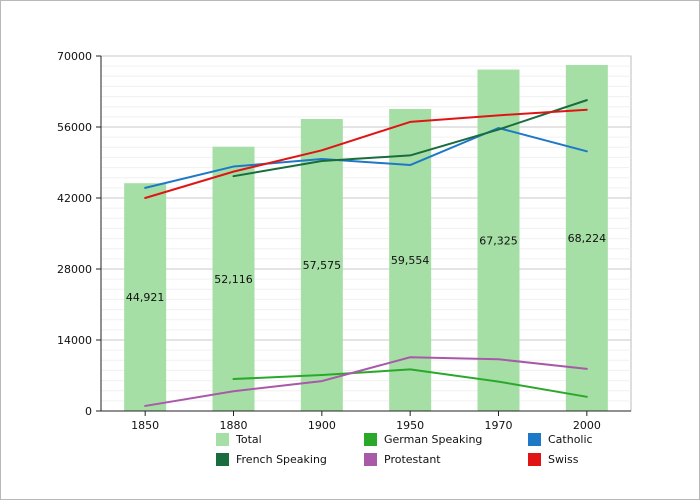  I want to click on bar-value-label: 59,554, so click(410, 260).